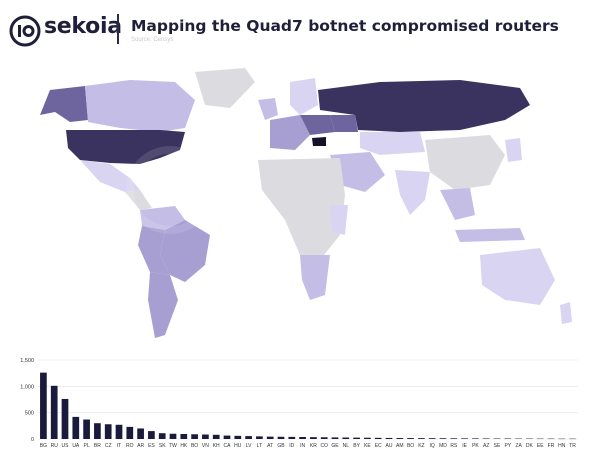 The width and height of the screenshot is (599, 461). What do you see at coordinates (572, 446) in the screenshot?
I see `x-tick-label: TR` at bounding box center [572, 446].